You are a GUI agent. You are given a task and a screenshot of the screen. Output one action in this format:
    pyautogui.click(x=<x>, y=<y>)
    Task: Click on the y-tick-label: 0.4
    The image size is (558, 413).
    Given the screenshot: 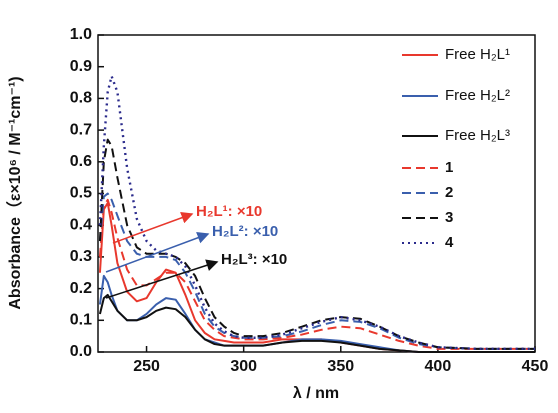 What is the action you would take?
    pyautogui.click(x=81, y=224)
    